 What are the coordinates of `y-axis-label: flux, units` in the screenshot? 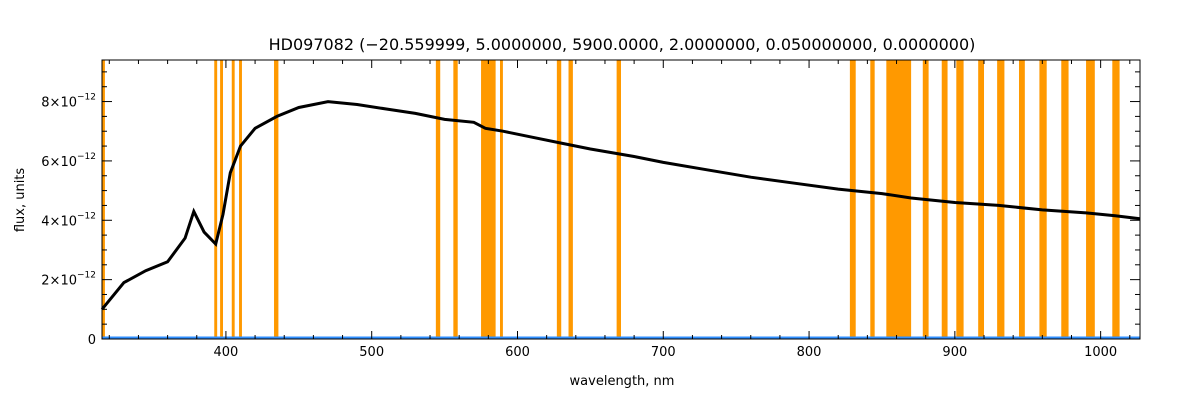 It's located at (20, 200).